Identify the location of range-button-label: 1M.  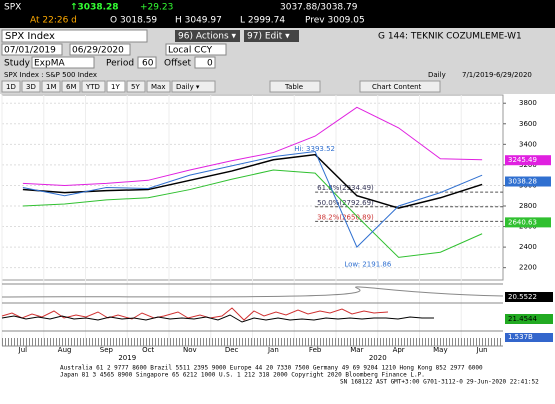
(51, 87).